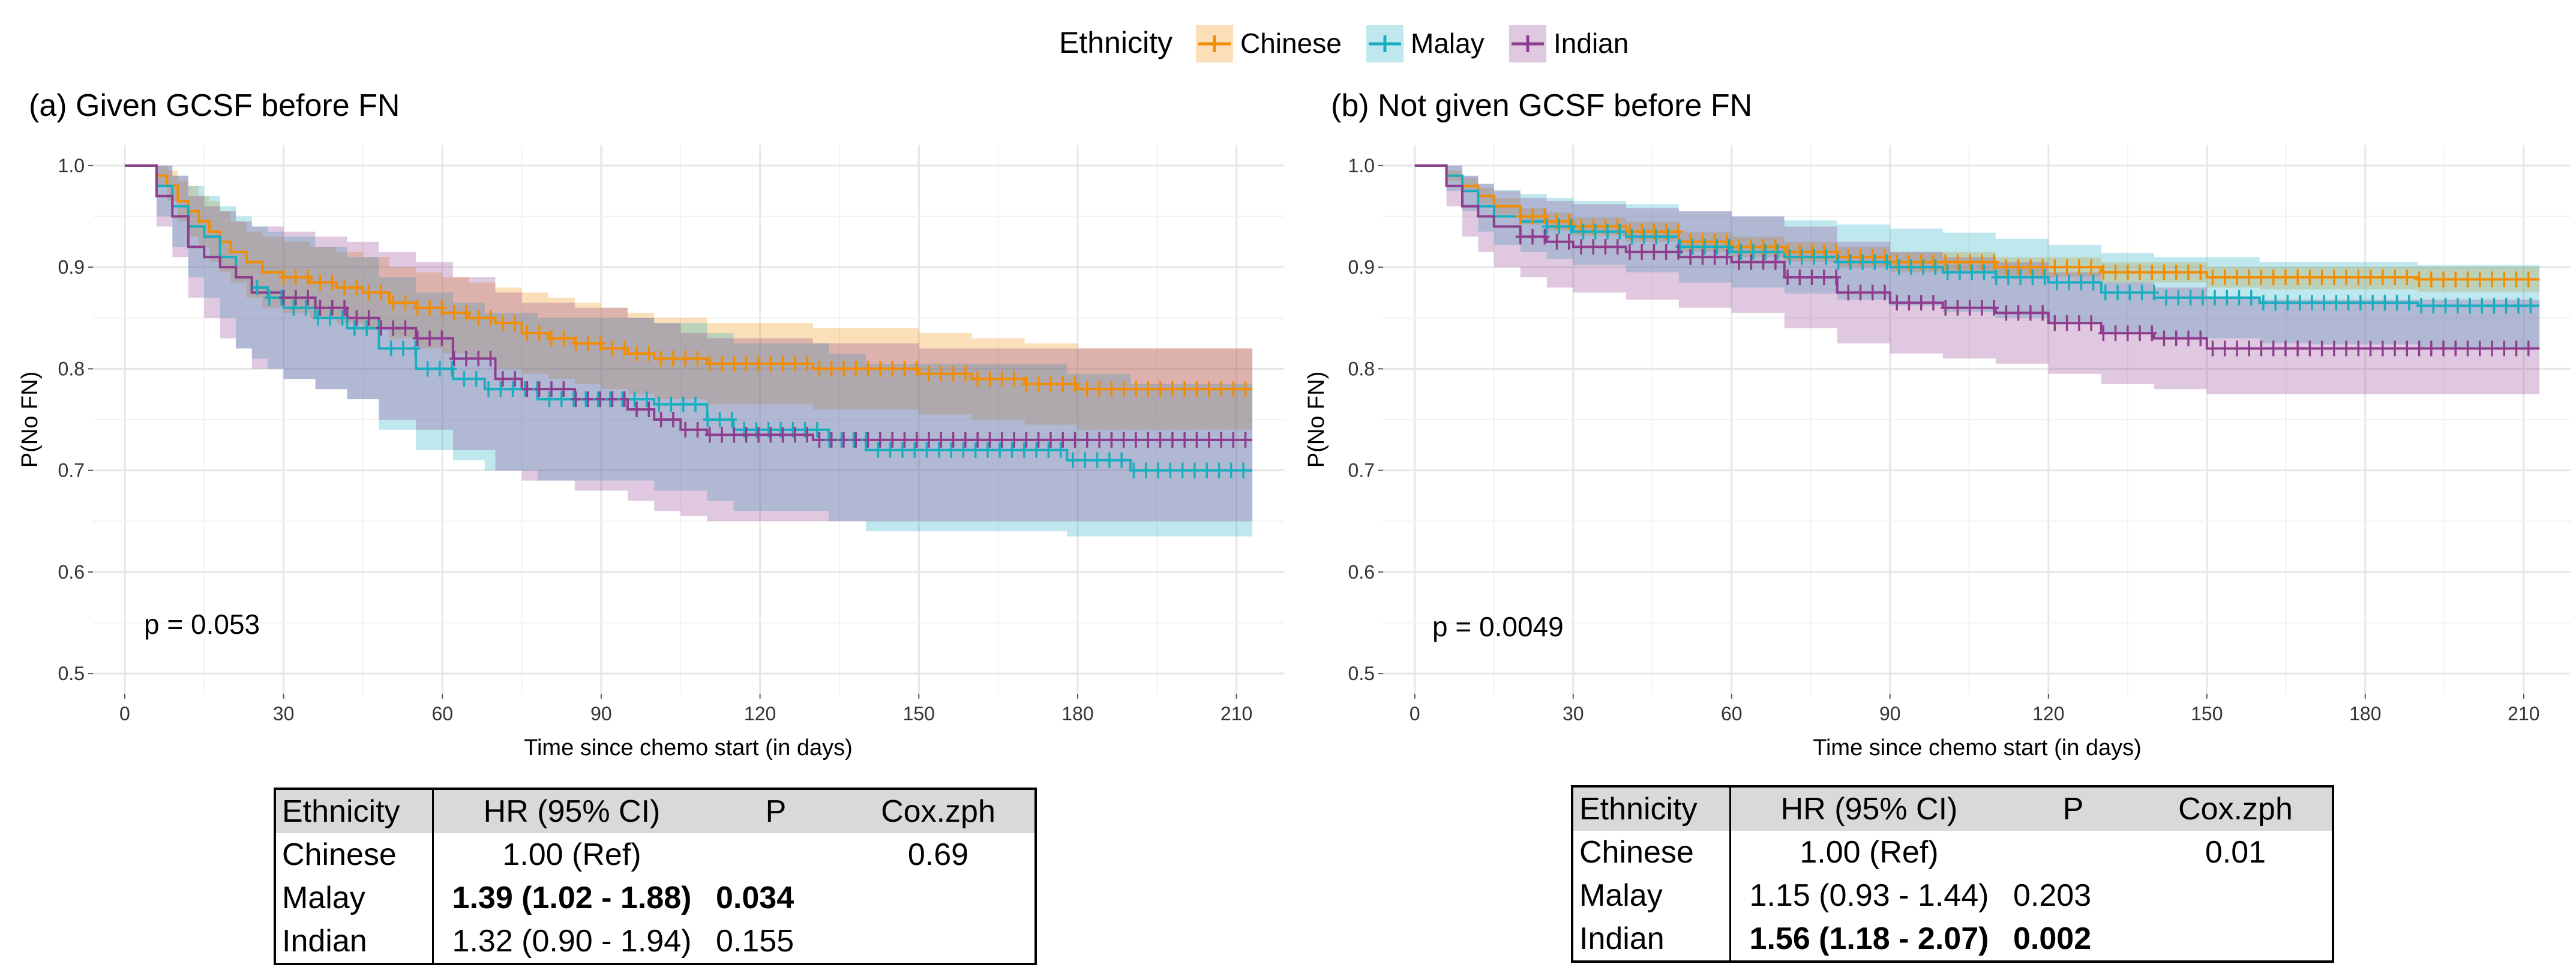  I want to click on p-value-annotation: p = 0.053, so click(202, 624).